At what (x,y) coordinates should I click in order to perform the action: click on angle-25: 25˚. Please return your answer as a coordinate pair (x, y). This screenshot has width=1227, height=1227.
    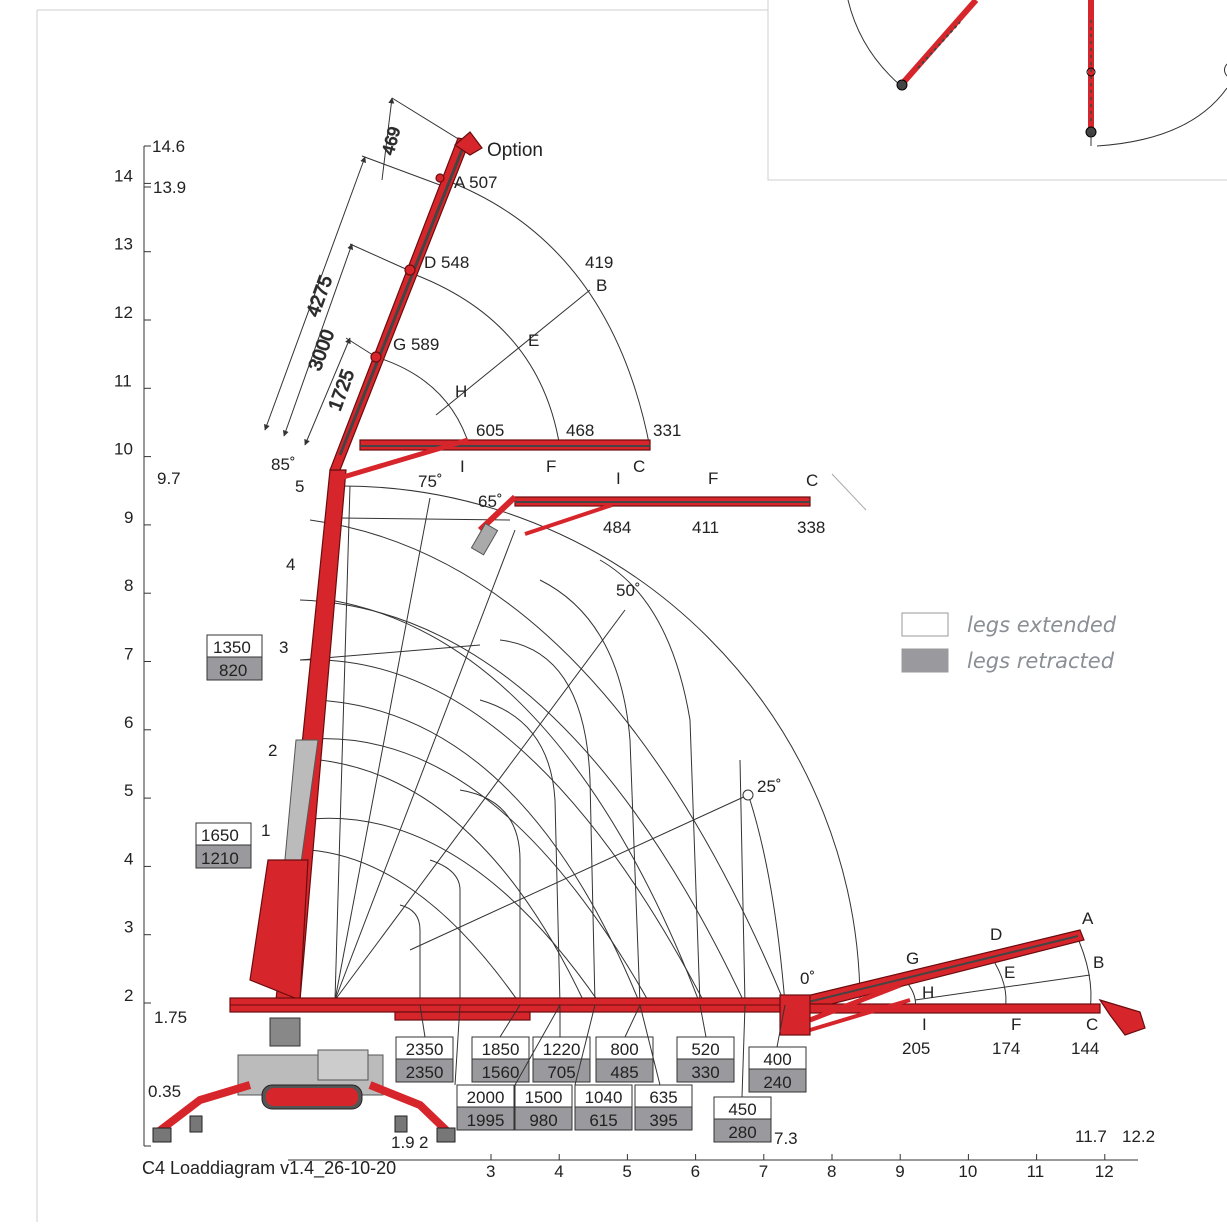
    Looking at the image, I should click on (769, 786).